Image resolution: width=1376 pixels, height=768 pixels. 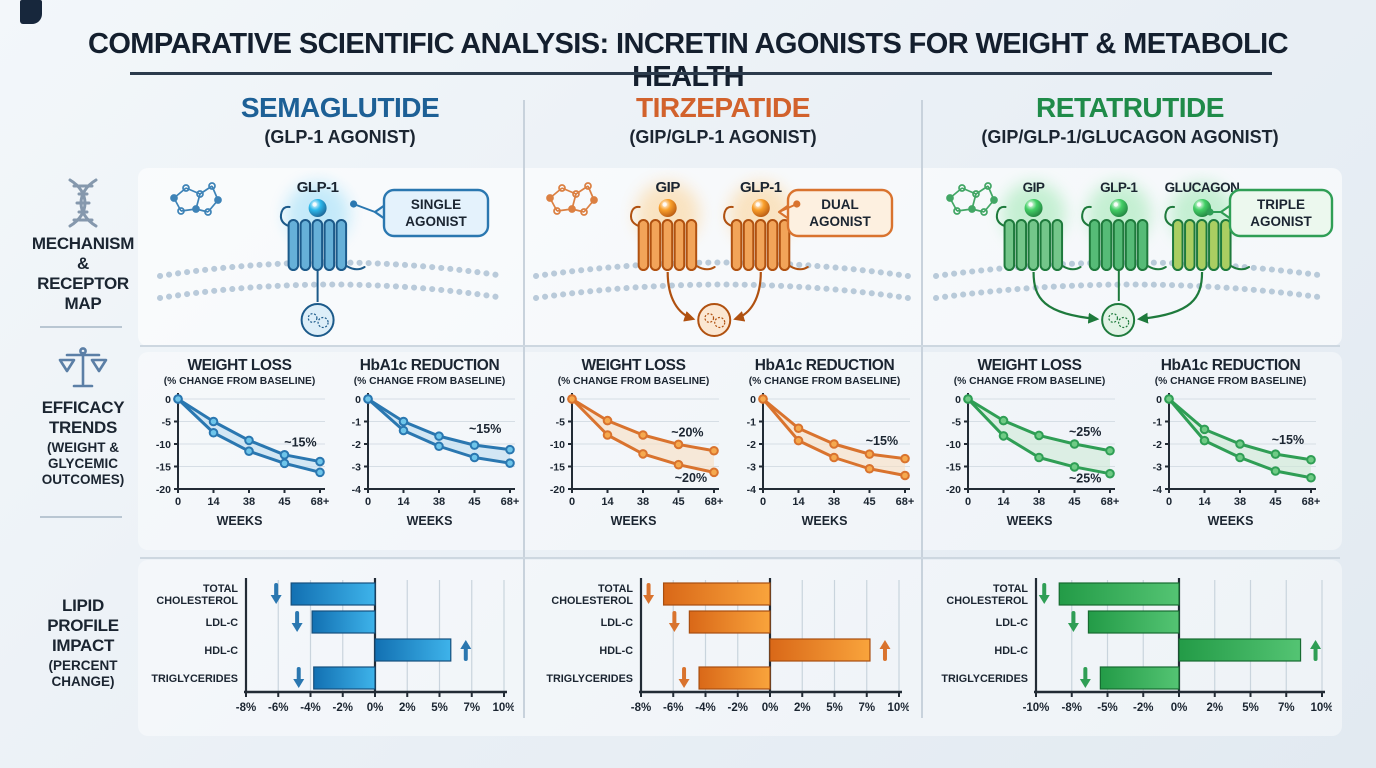 I want to click on retatrutide-hba1c-plot: 0 -1 -2 -3 -4 0 14 38 45 68+ ~15%, so click(x=1236, y=450).